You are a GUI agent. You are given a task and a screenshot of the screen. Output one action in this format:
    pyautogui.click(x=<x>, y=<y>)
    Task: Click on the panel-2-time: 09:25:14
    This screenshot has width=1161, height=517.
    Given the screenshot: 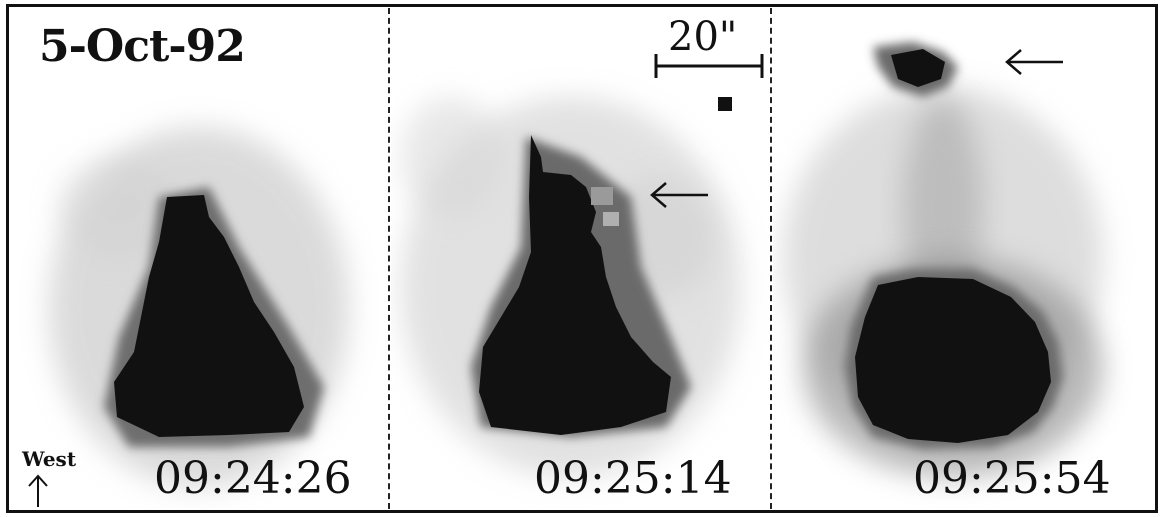 What is the action you would take?
    pyautogui.click(x=633, y=478)
    